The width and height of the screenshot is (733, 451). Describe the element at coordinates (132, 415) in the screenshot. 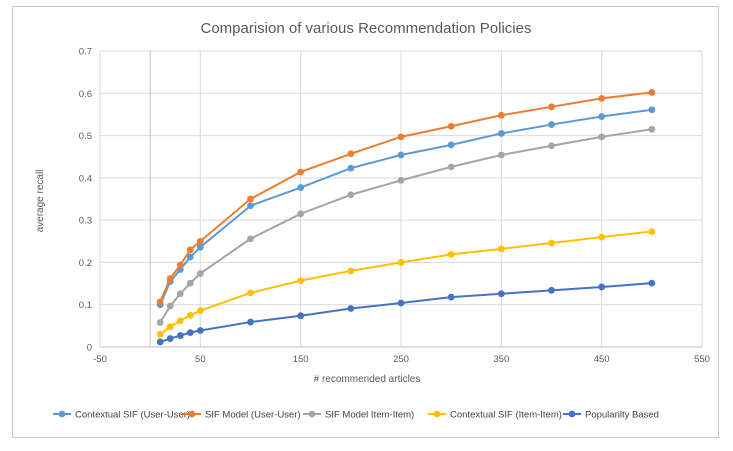

I see `legend-label: Contextual SIF (User-User)` at that location.